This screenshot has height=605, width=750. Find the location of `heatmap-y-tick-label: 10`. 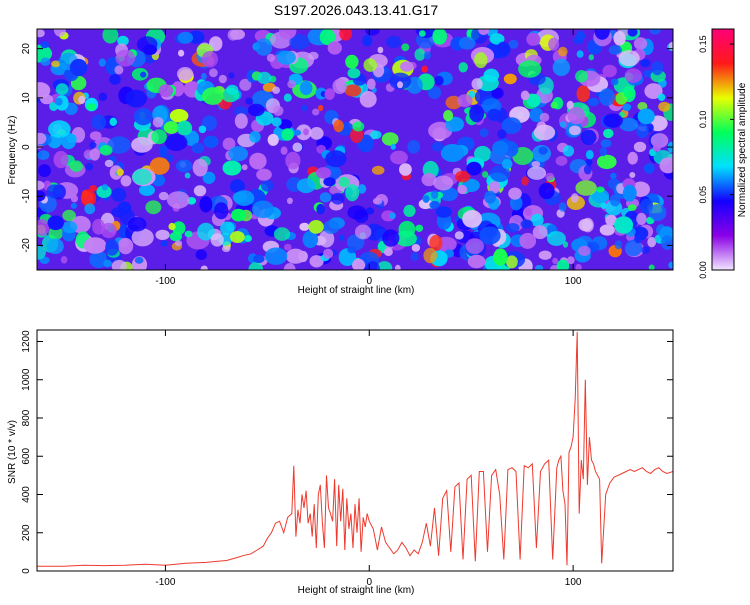

heatmap-y-tick-label: 10 is located at coordinates (26, 98).